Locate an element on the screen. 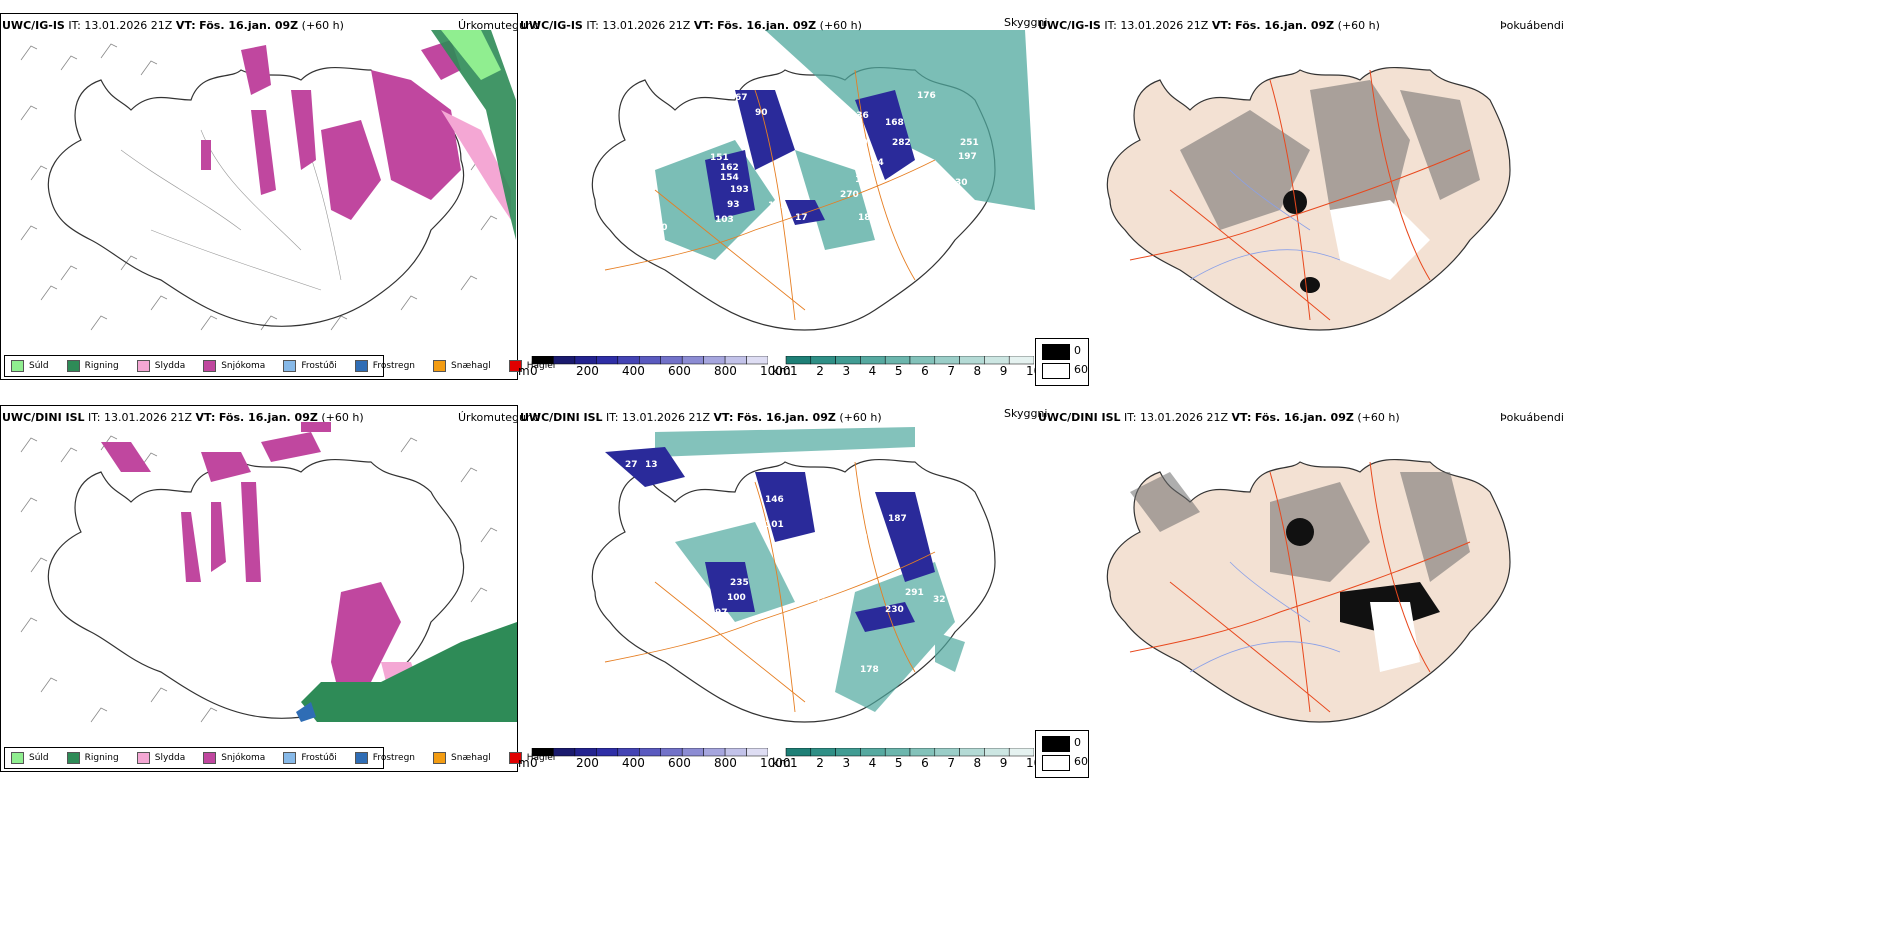  precip-map-top is located at coordinates (268, 180).